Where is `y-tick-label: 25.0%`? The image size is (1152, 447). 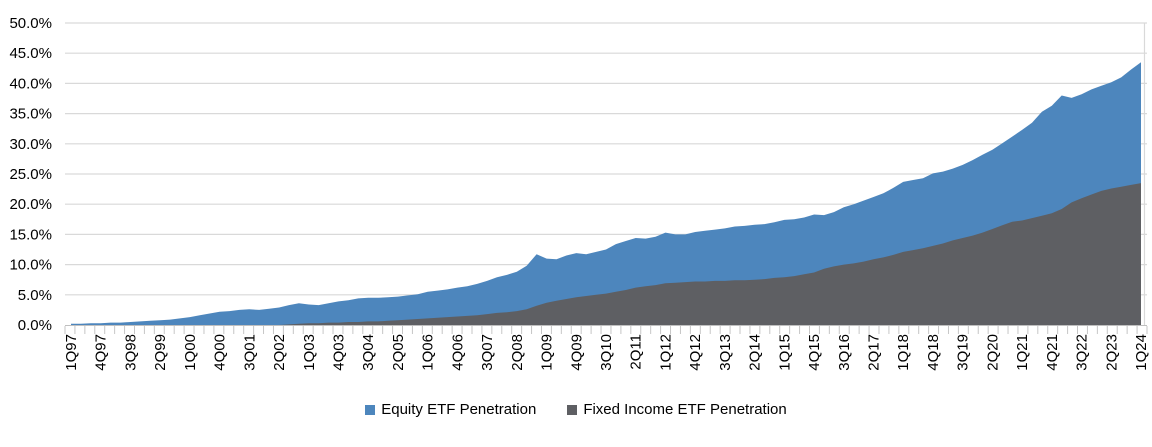 y-tick-label: 25.0% is located at coordinates (30, 174).